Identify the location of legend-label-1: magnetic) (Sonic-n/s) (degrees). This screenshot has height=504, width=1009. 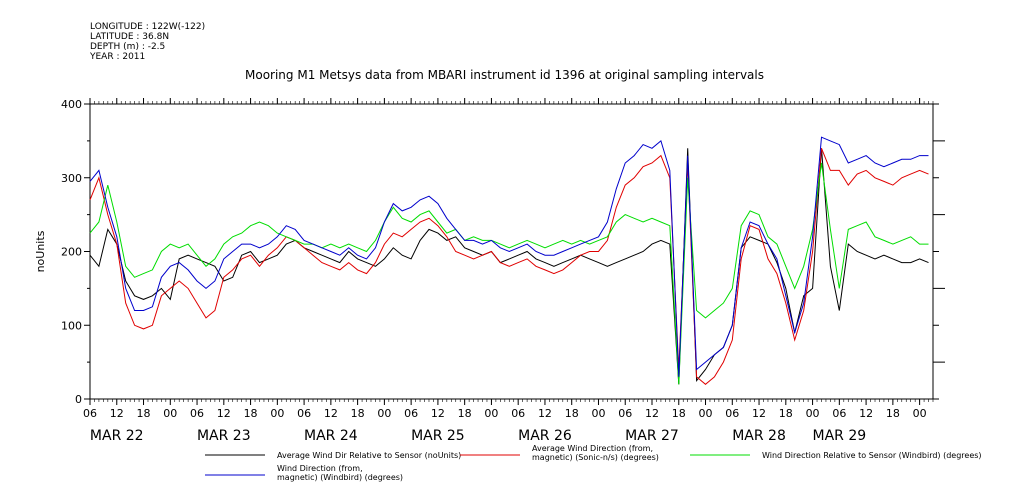
(595, 457).